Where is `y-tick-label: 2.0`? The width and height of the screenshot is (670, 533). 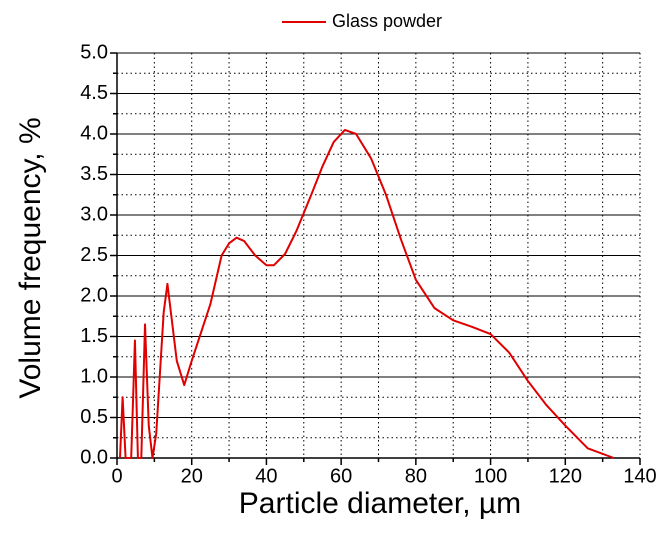 y-tick-label: 2.0 is located at coordinates (94, 295).